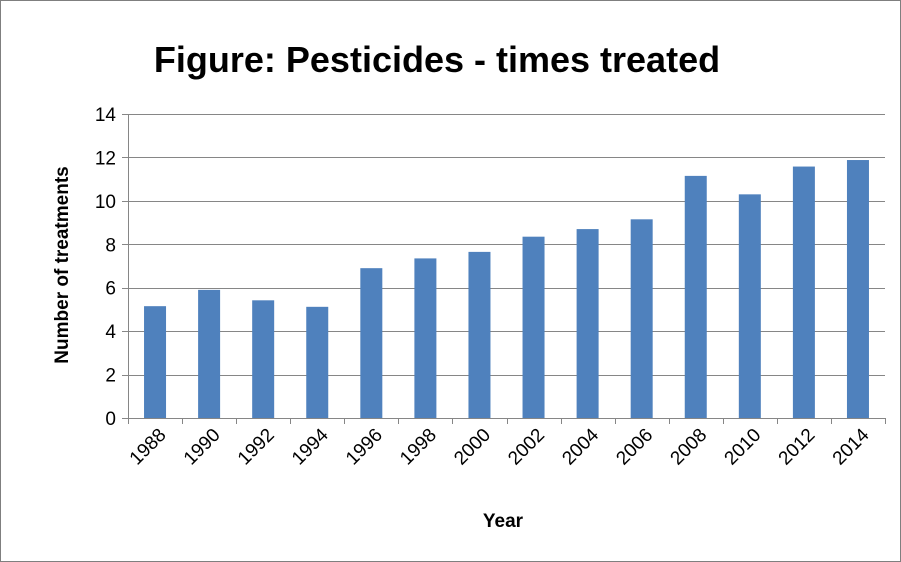 This screenshot has height=562, width=901. What do you see at coordinates (587, 323) in the screenshot?
I see `bar-2004` at bounding box center [587, 323].